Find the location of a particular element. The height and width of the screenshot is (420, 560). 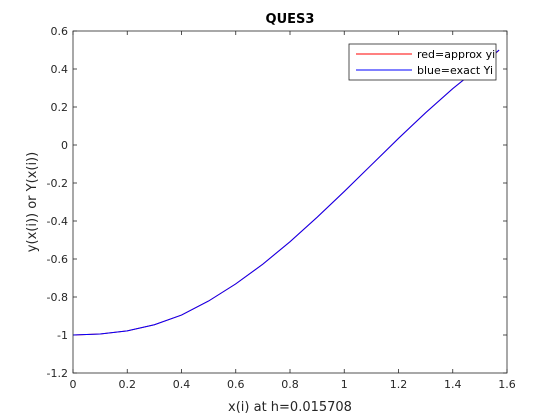

x-tick-label: 1.4 is located at coordinates (453, 384).